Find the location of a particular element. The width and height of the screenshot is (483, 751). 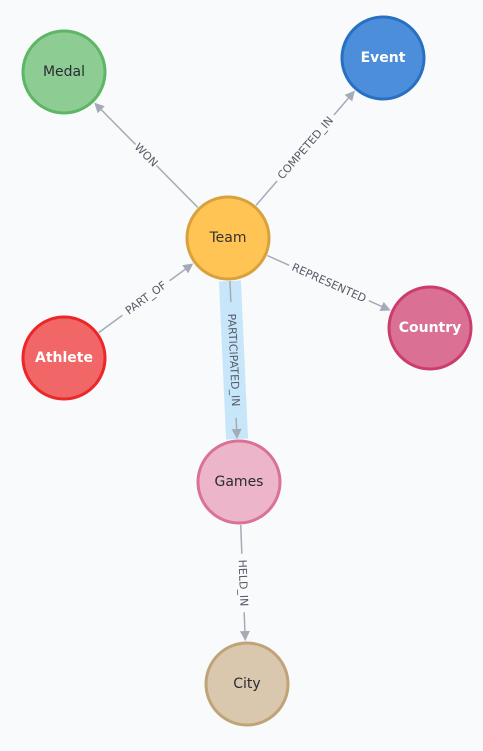

relationship-label: HELD_IN is located at coordinates (243, 582).